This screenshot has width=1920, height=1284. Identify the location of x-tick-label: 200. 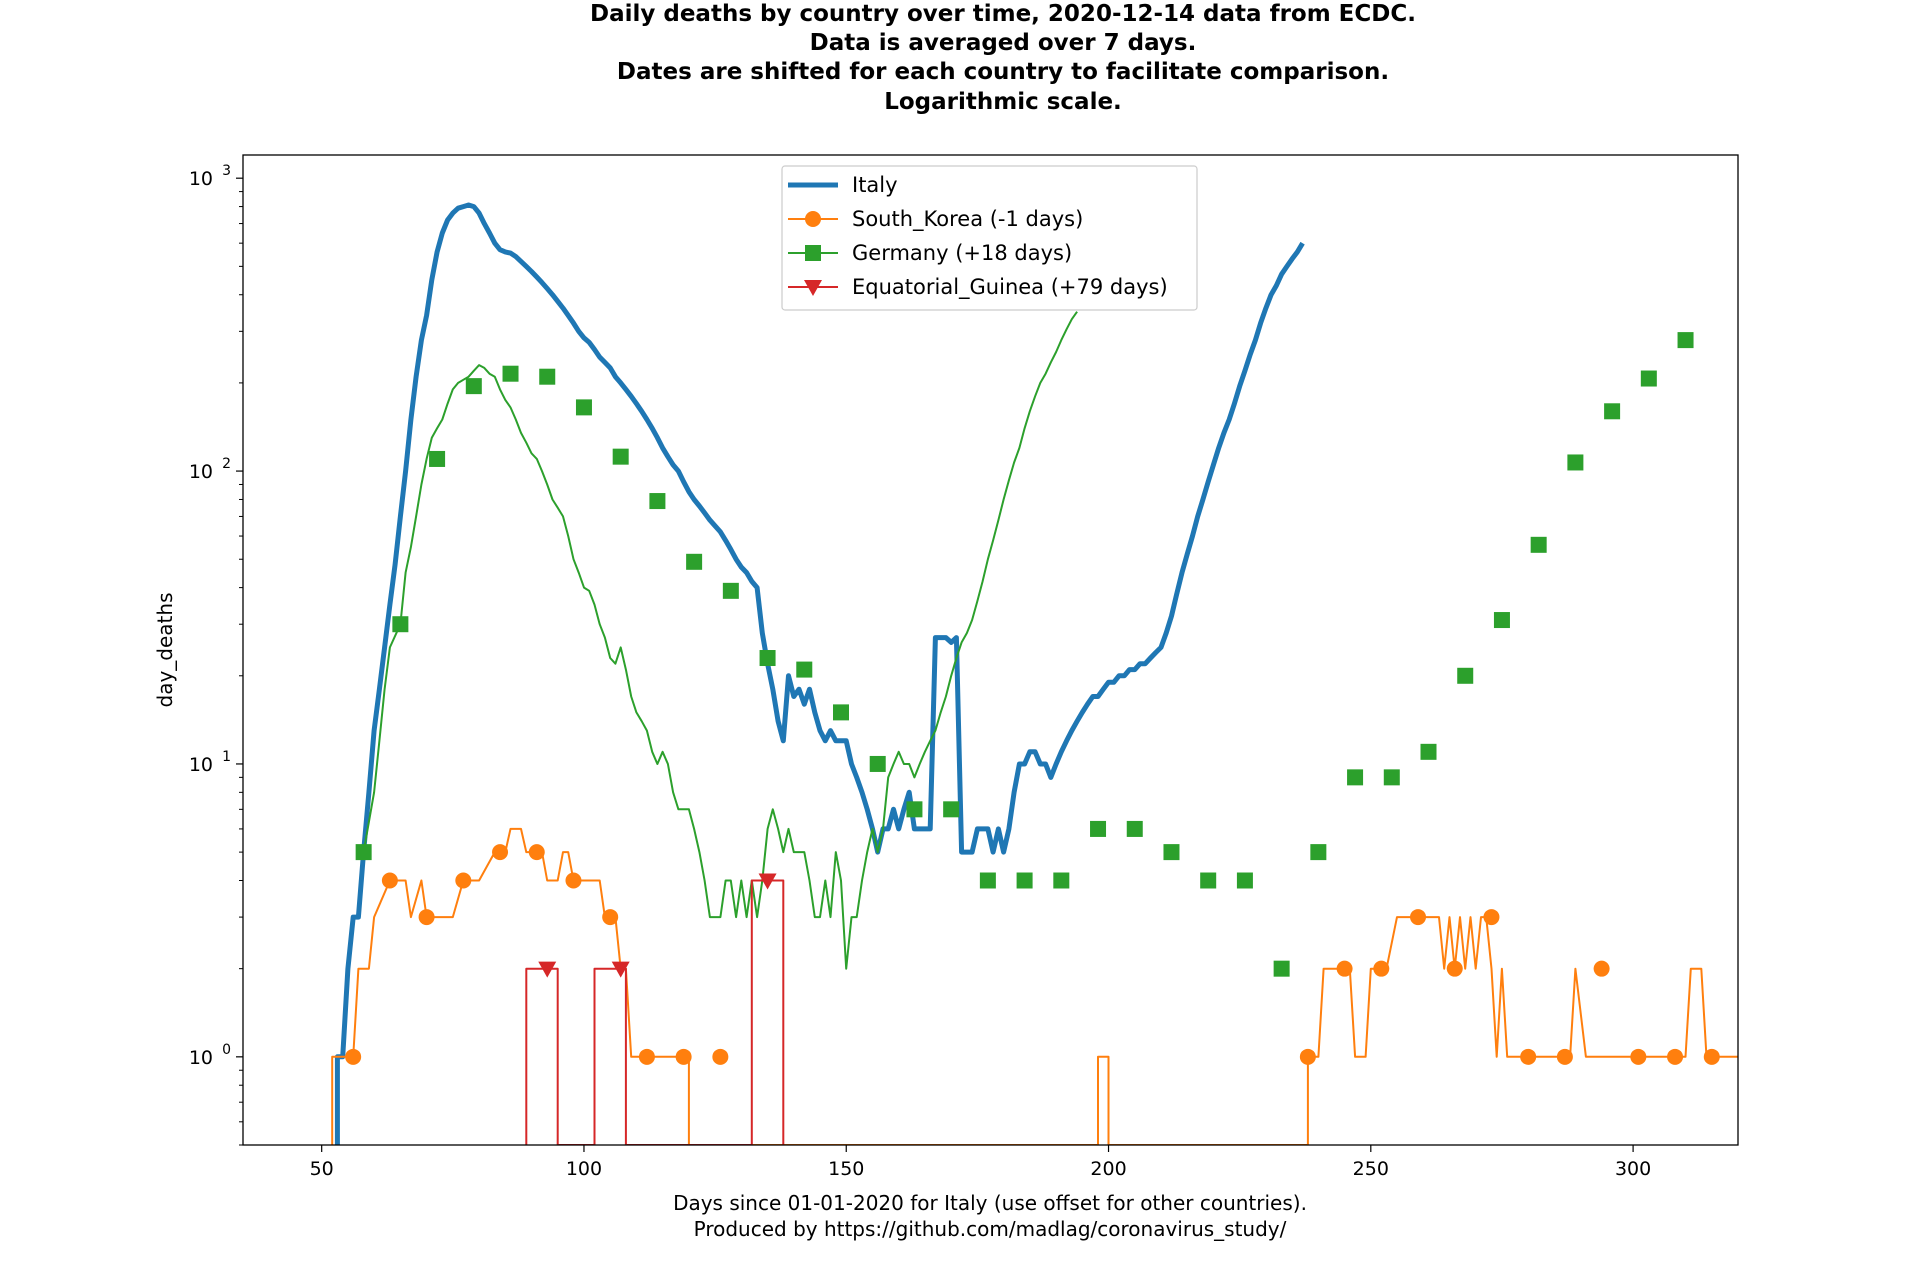
(1108, 1169).